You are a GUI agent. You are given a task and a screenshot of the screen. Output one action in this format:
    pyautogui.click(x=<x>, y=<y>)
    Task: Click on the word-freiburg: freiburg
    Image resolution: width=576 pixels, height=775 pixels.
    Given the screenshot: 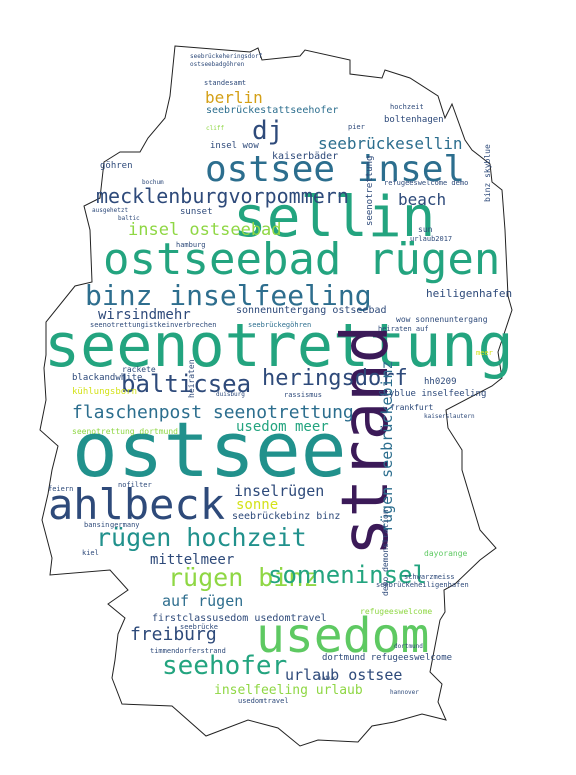 What is the action you would take?
    pyautogui.click(x=173, y=634)
    